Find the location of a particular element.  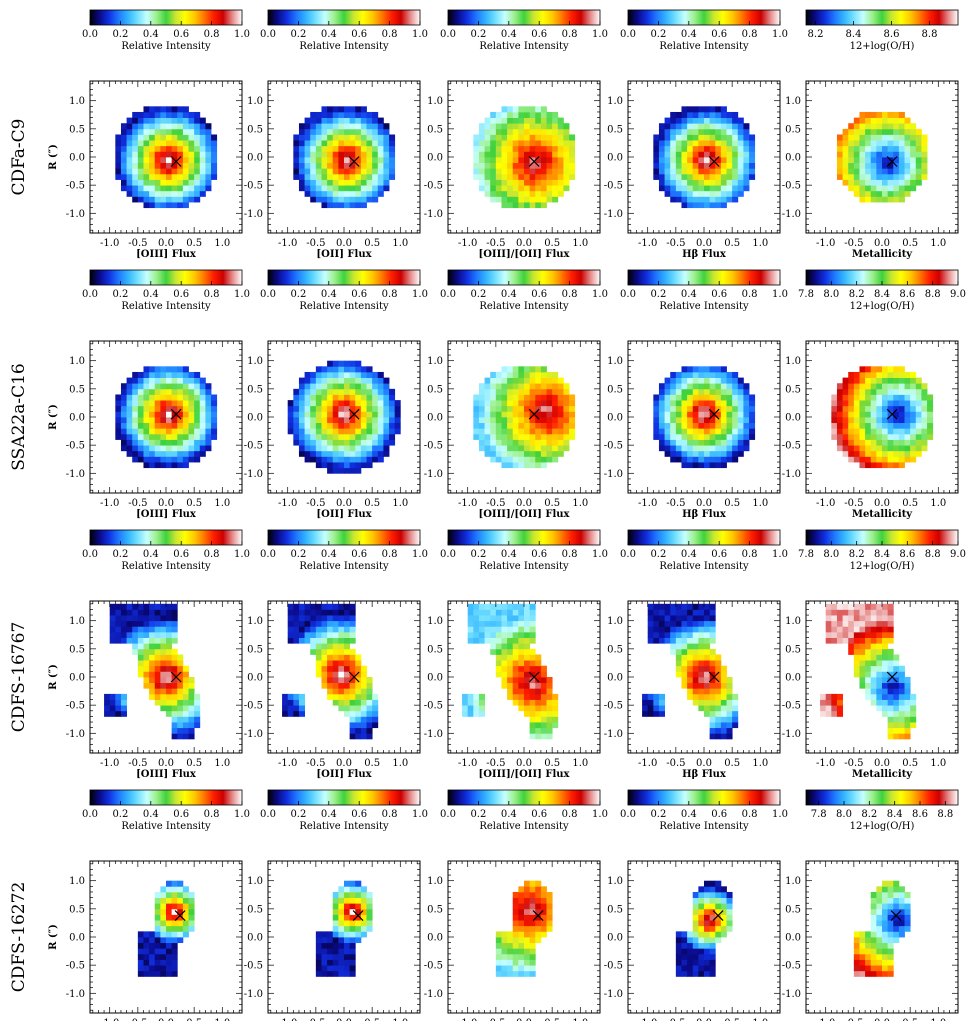

colorbar-tick-label: 0.6 is located at coordinates (539, 34).